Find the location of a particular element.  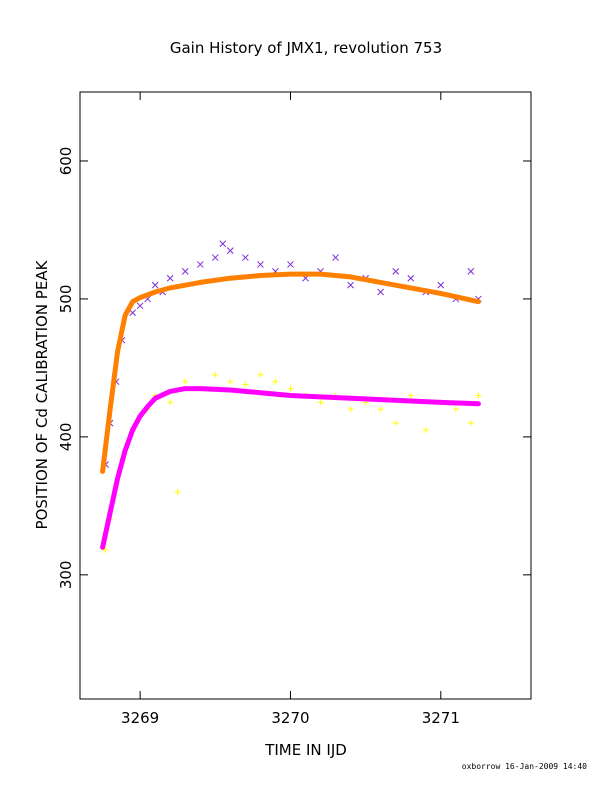

x-axis-label: TIME IN IJD is located at coordinates (305, 750).